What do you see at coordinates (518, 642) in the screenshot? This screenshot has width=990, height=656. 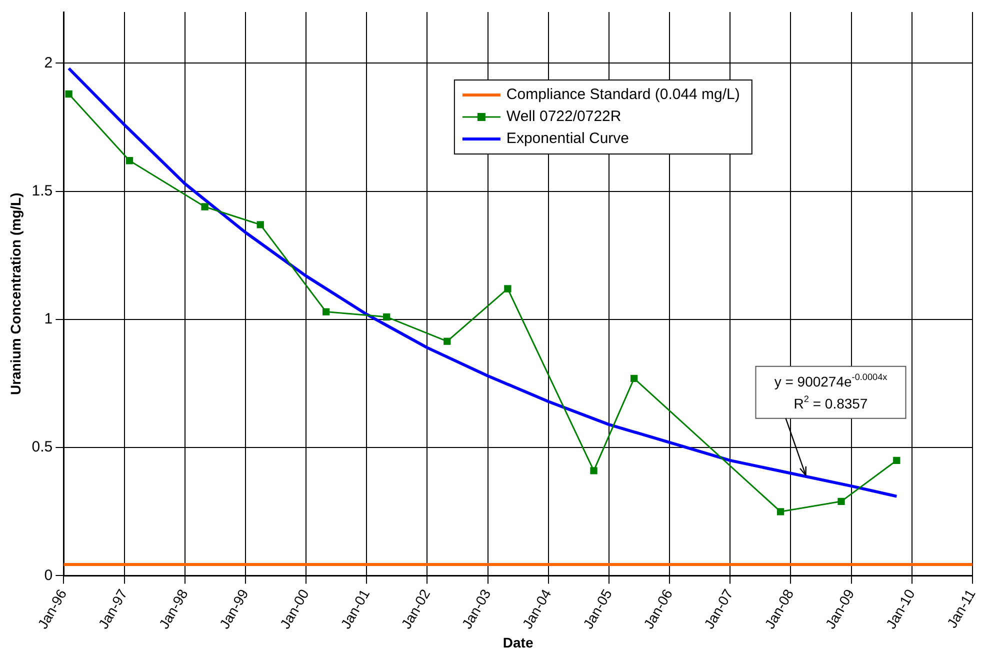 I see `x-axis-title: Date` at bounding box center [518, 642].